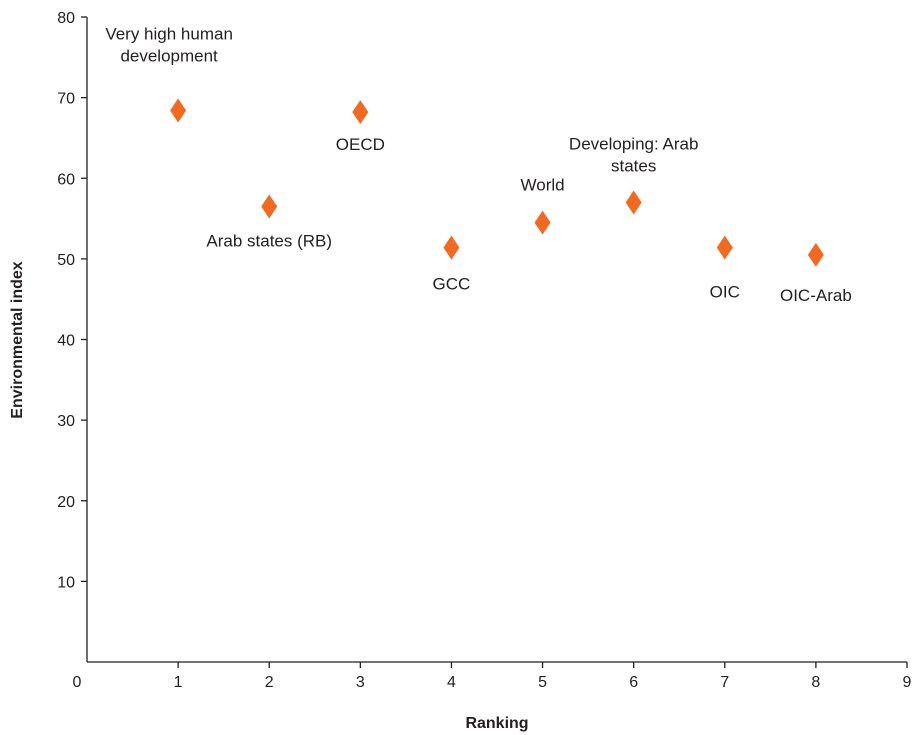  I want to click on y-tick-label: 10, so click(66, 582).